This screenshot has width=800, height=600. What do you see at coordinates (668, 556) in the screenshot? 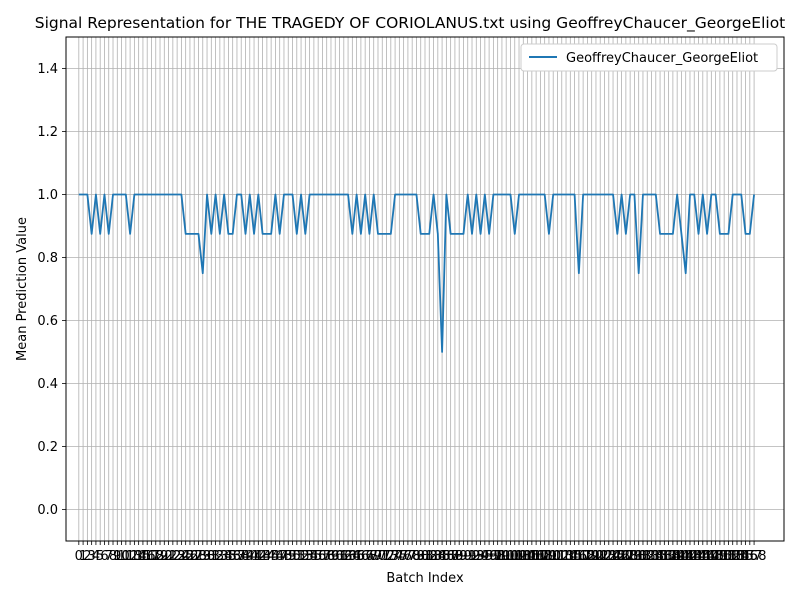
I see `x-tick-label: 138` at bounding box center [668, 556].